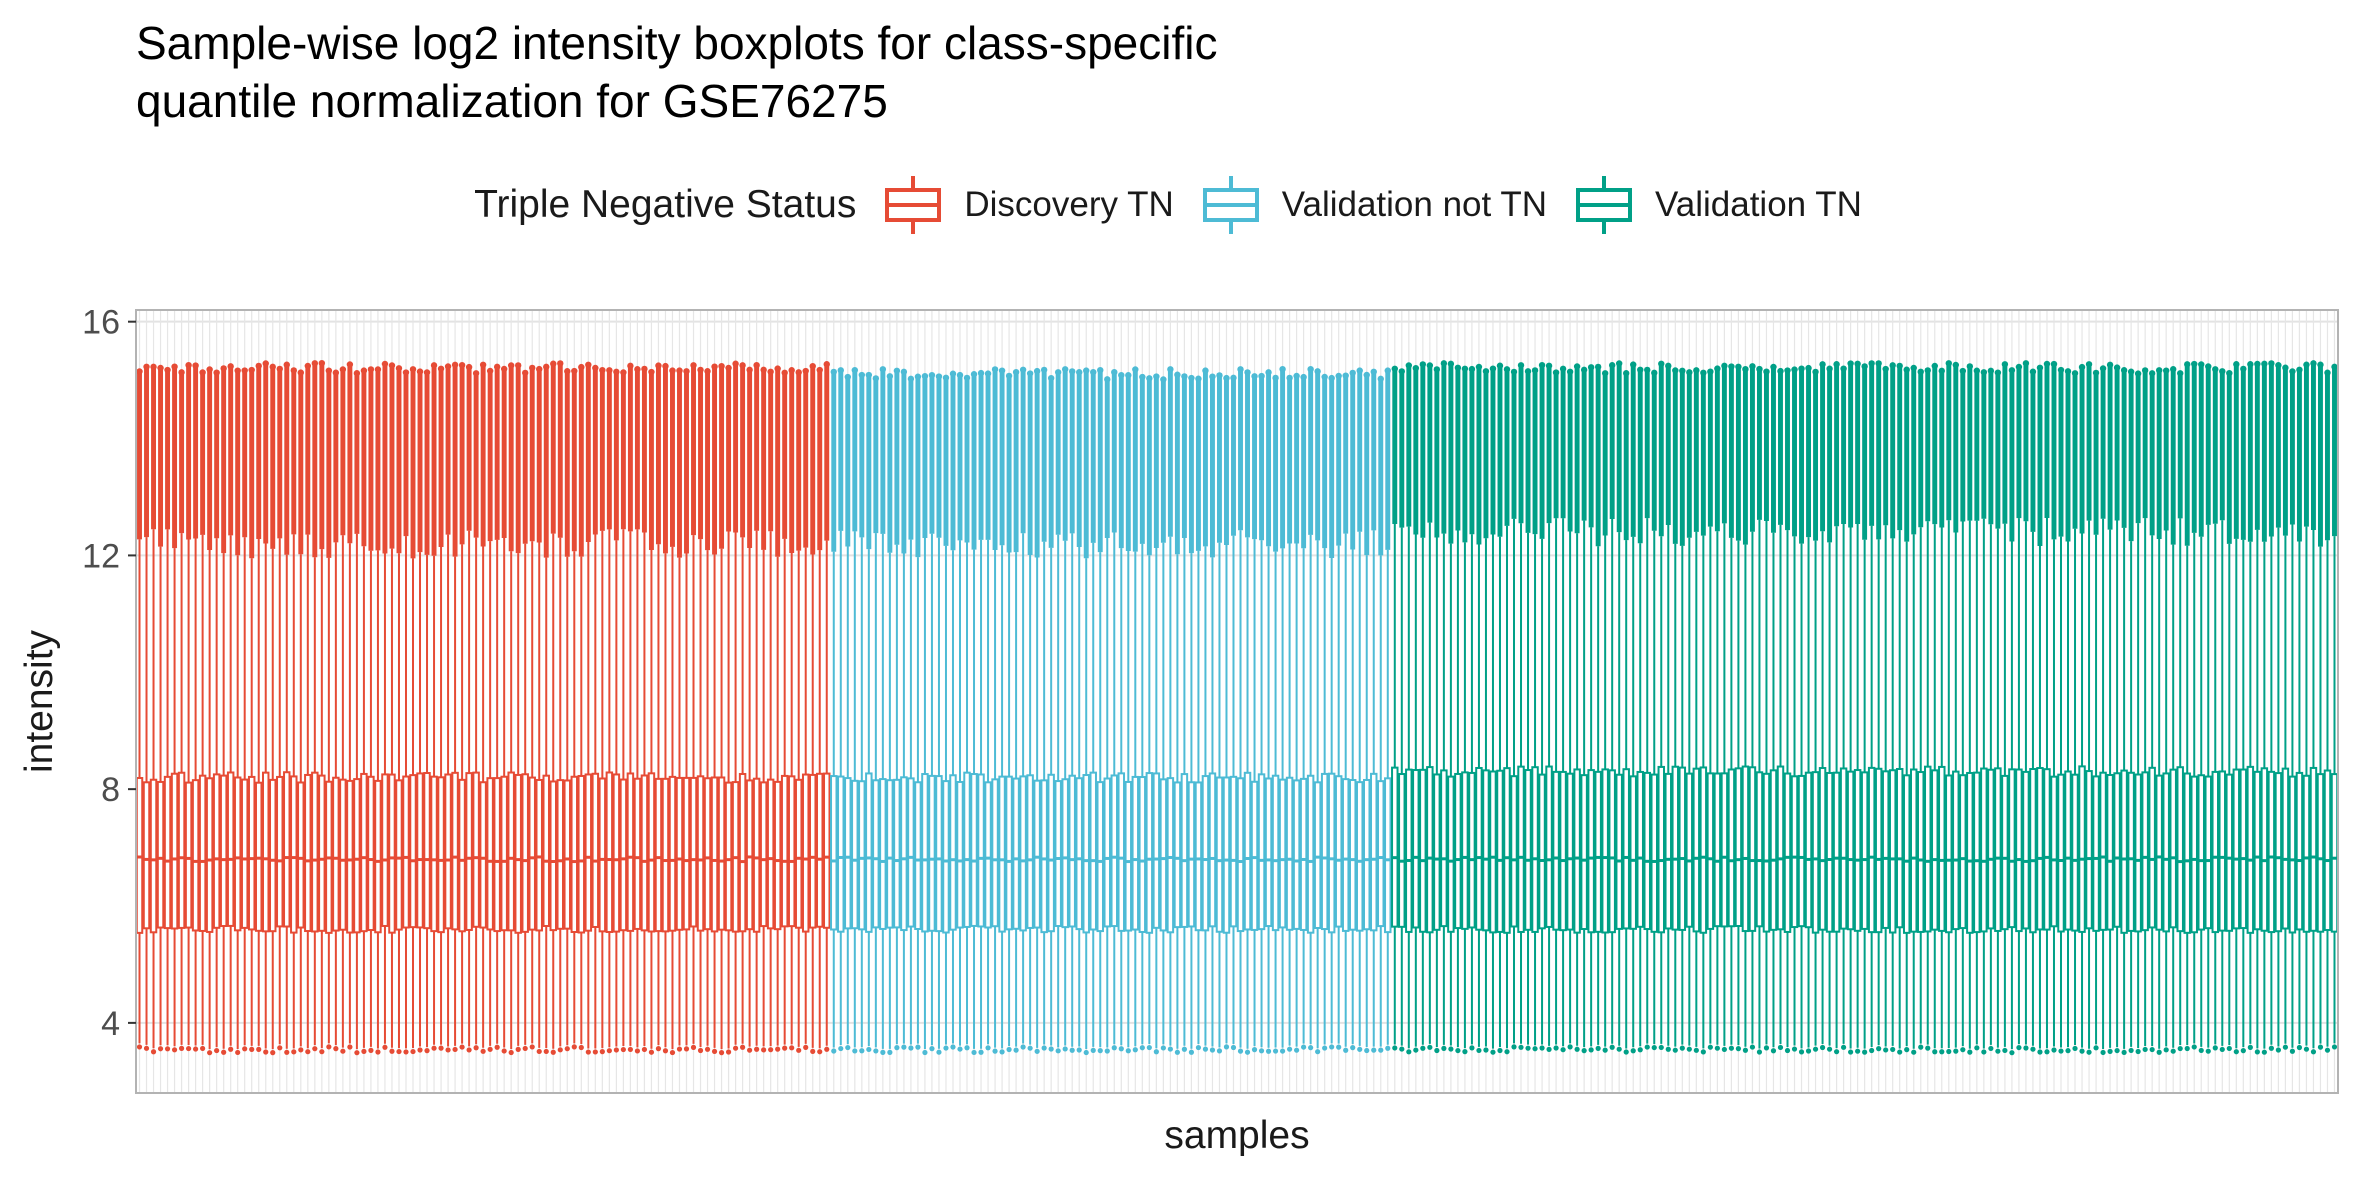 The height and width of the screenshot is (1181, 2362). Describe the element at coordinates (1069, 204) in the screenshot. I see `legend-label-discovery-tn: Discovery TN` at that location.